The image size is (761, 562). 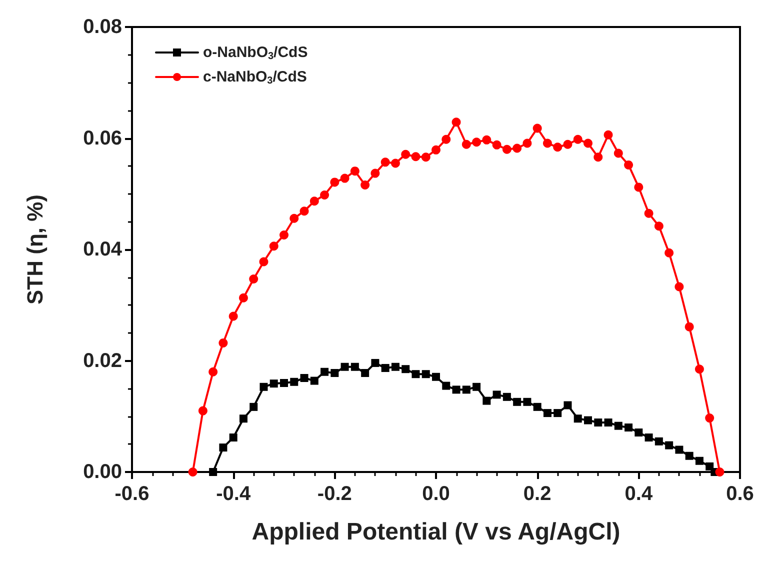 What do you see at coordinates (334, 494) in the screenshot?
I see `x-tick-label: -0.2` at bounding box center [334, 494].